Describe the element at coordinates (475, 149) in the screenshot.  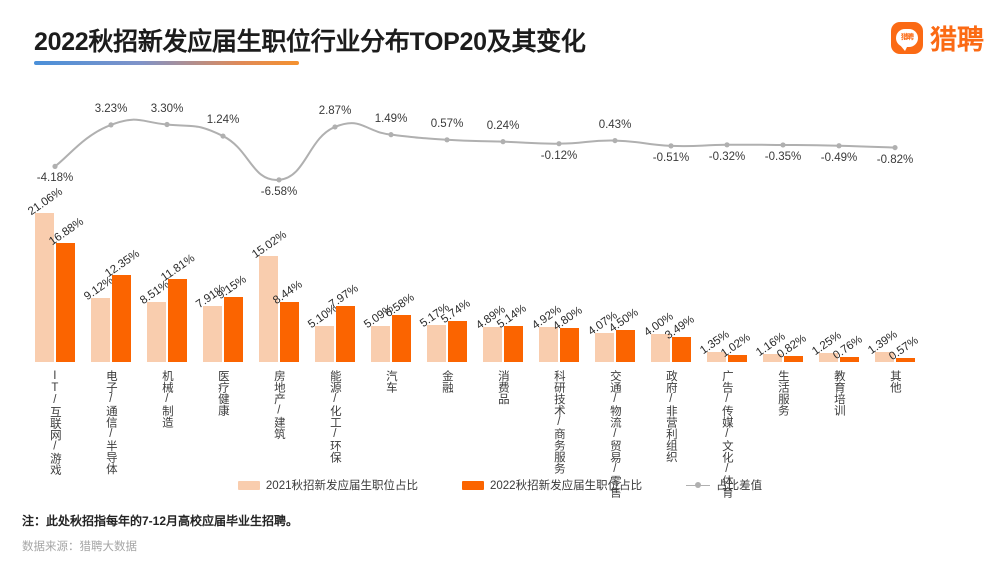
I see `difference-line` at that location.